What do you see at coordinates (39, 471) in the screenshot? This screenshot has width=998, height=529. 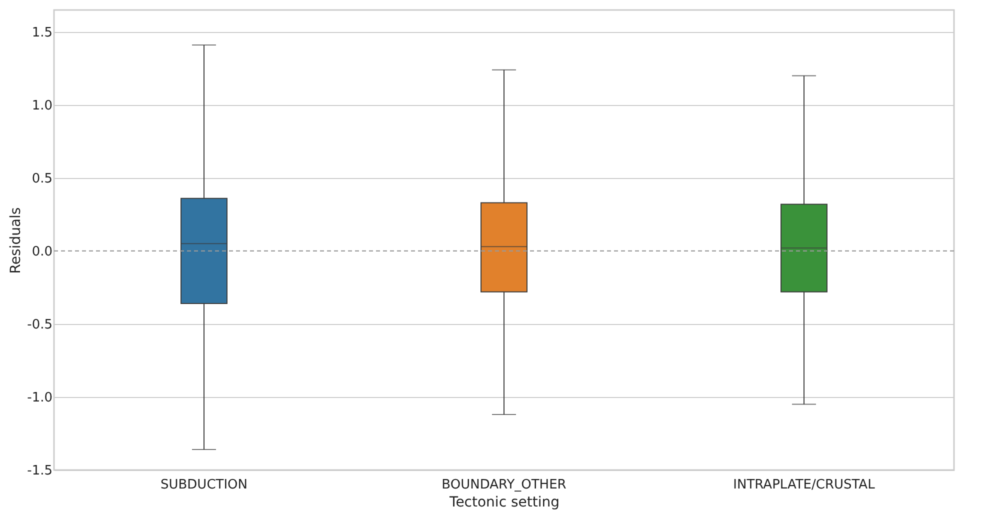 I see `y-tick-label: -1.5` at bounding box center [39, 471].